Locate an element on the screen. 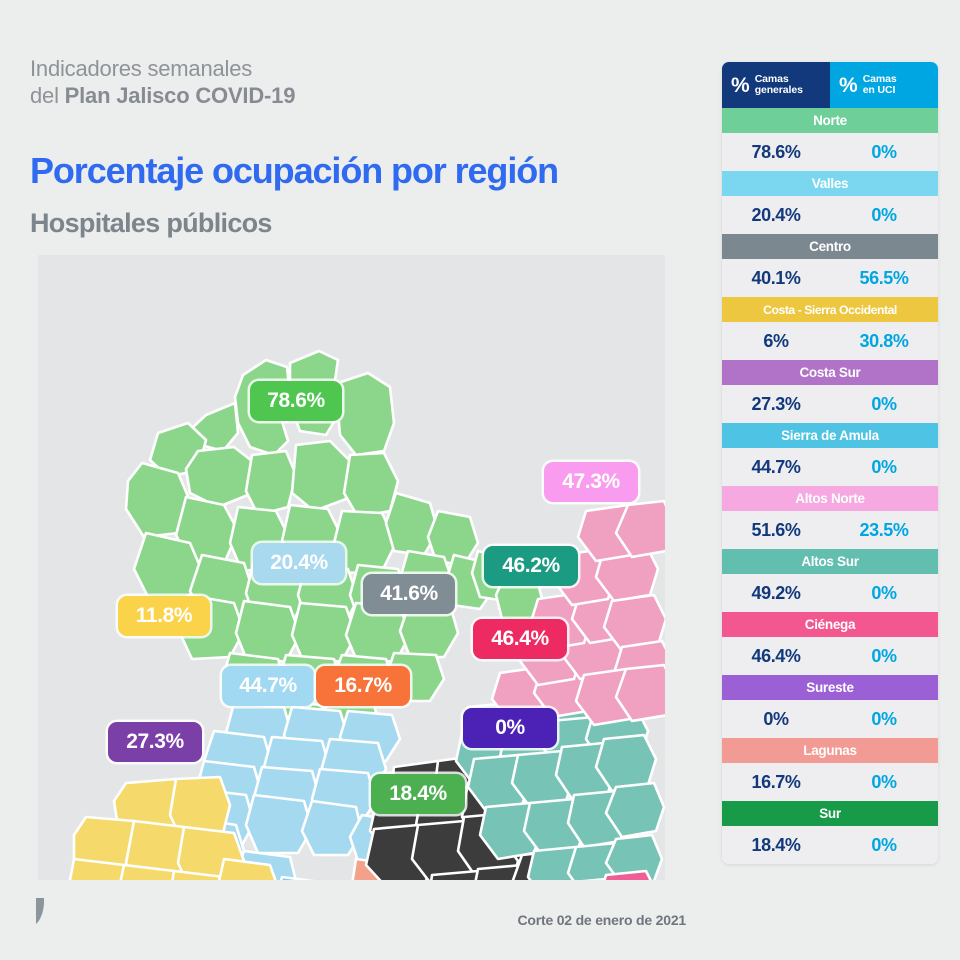  map-region-cienega is located at coordinates (616, 874).